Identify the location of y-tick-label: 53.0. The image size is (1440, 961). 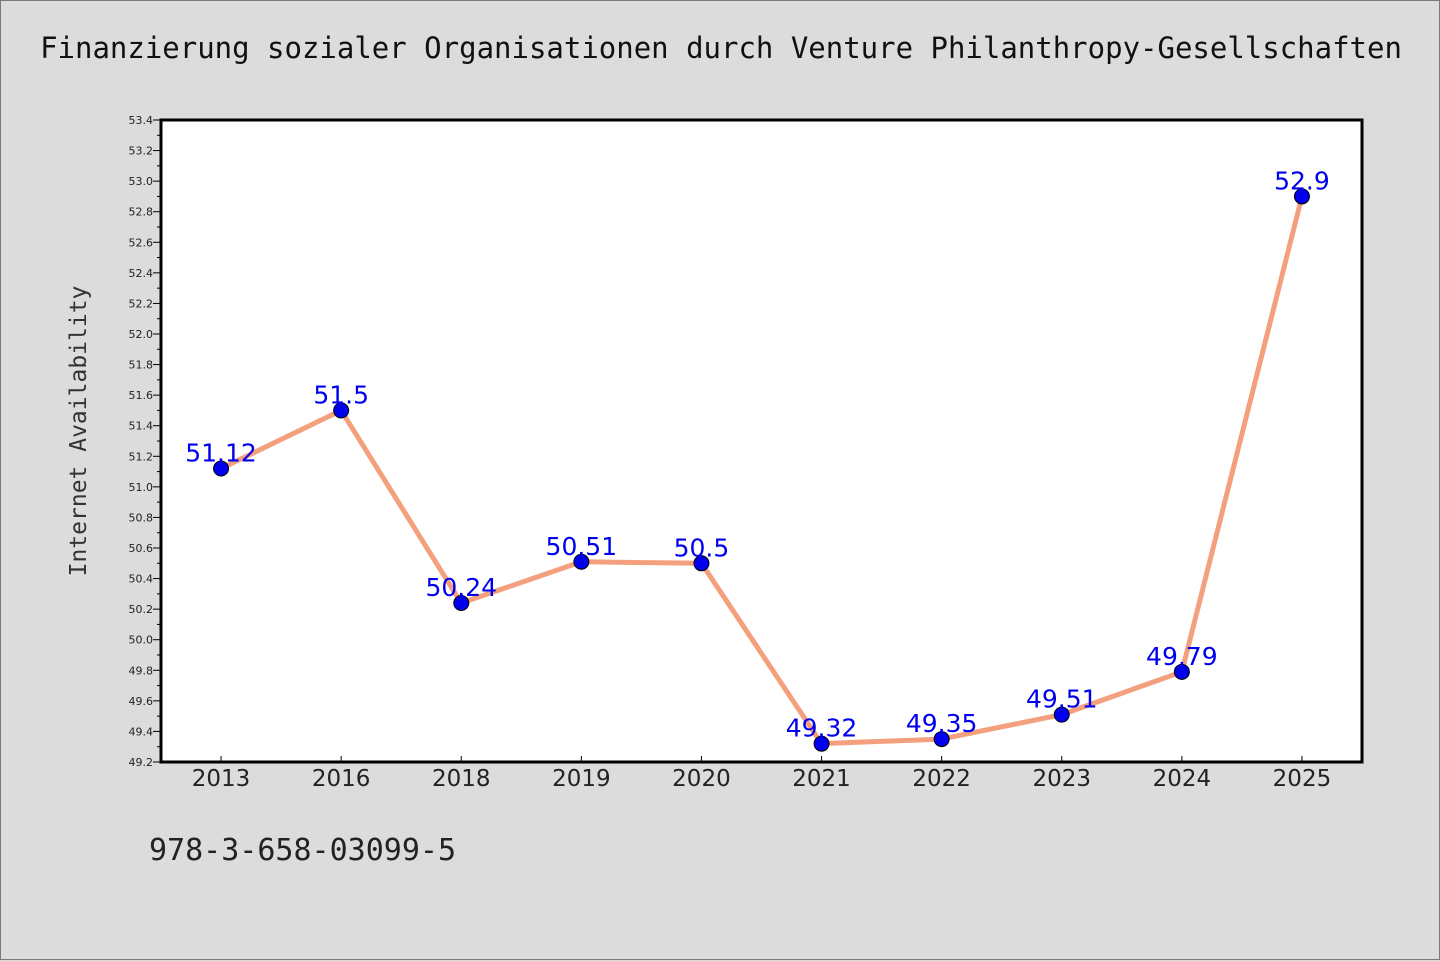
(141, 181).